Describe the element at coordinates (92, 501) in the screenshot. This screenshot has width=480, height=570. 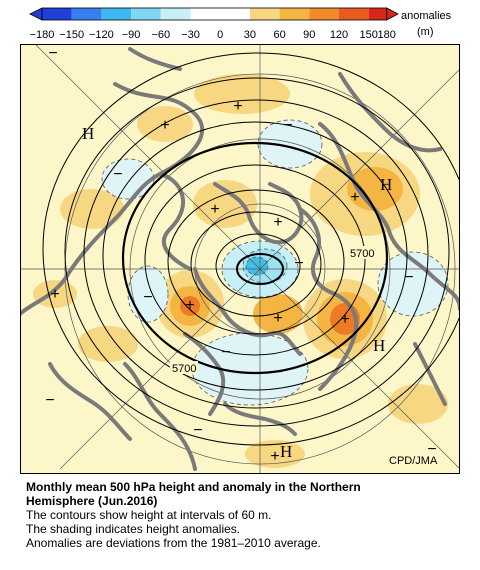
I see `figure-title-line: Hemisphere (Jun.2016)` at that location.